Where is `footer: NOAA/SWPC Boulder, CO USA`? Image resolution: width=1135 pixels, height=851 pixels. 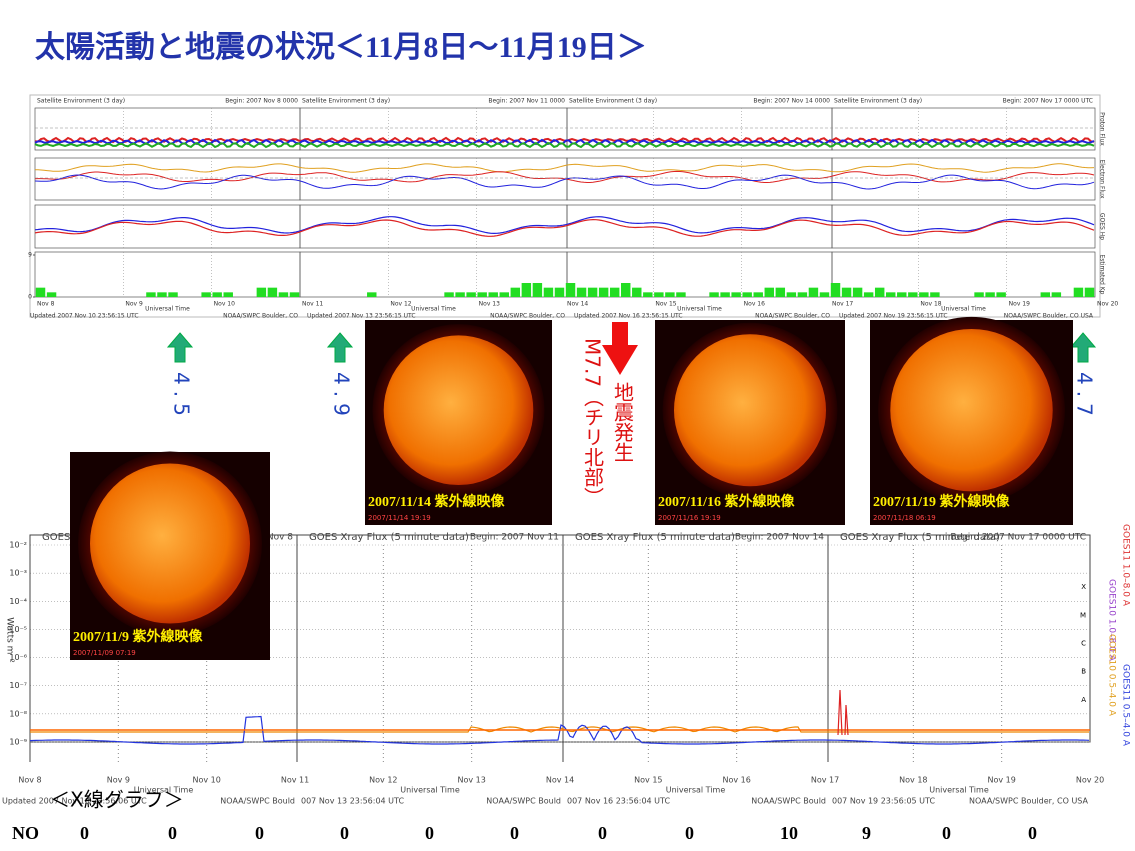
footer: NOAA/SWPC Boulder, CO USA is located at coordinates (1029, 801).